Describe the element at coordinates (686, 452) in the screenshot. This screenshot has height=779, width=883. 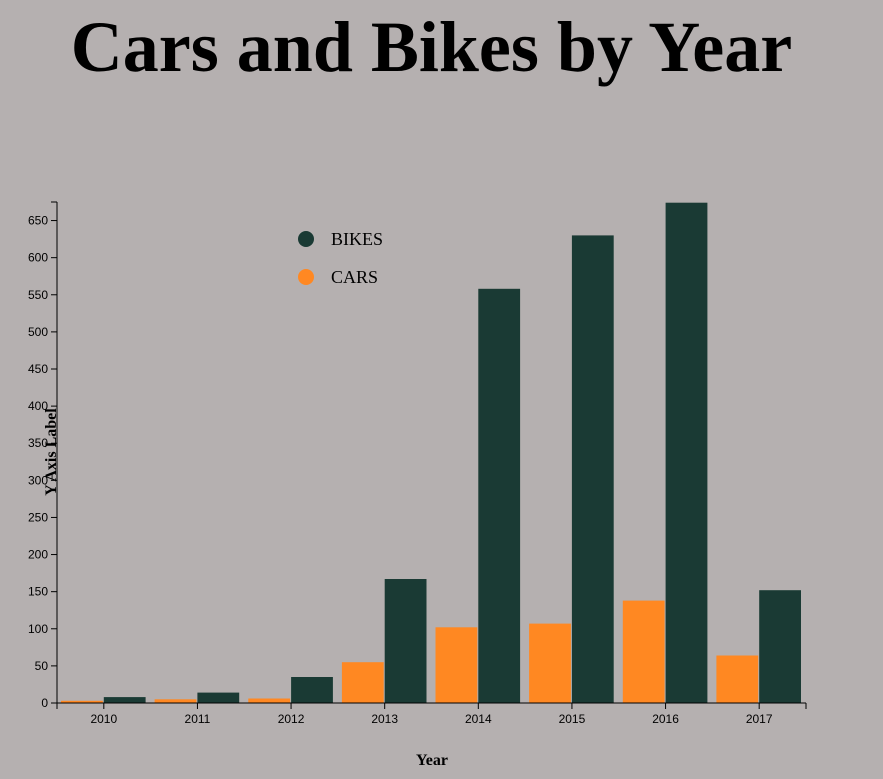
I see `bar-bikes-2016` at that location.